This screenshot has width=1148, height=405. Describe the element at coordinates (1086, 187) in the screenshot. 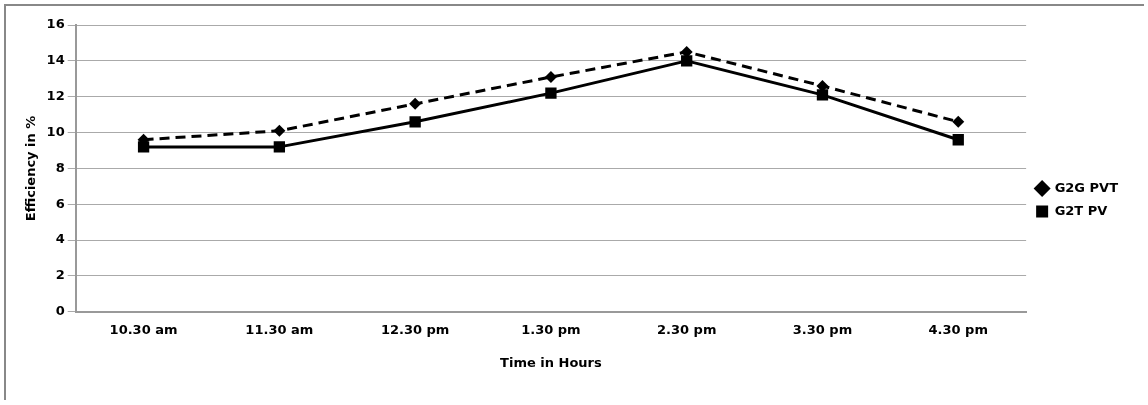

I see `legend-label: G2G PVT` at that location.